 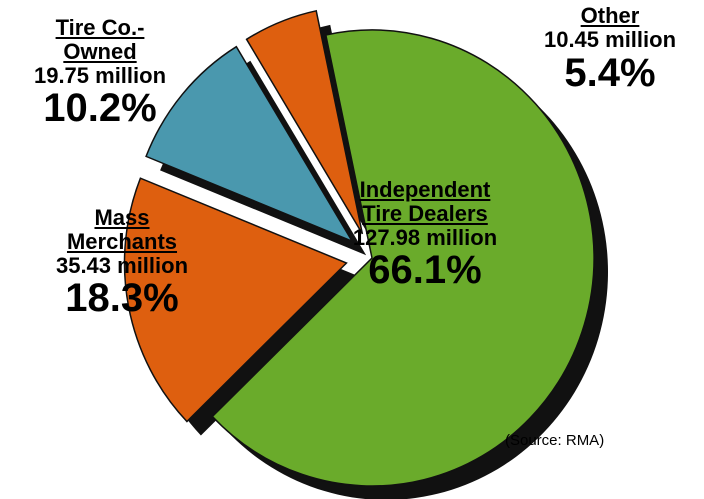 I want to click on category-label: Independent Tire Dealers, so click(x=425, y=201).